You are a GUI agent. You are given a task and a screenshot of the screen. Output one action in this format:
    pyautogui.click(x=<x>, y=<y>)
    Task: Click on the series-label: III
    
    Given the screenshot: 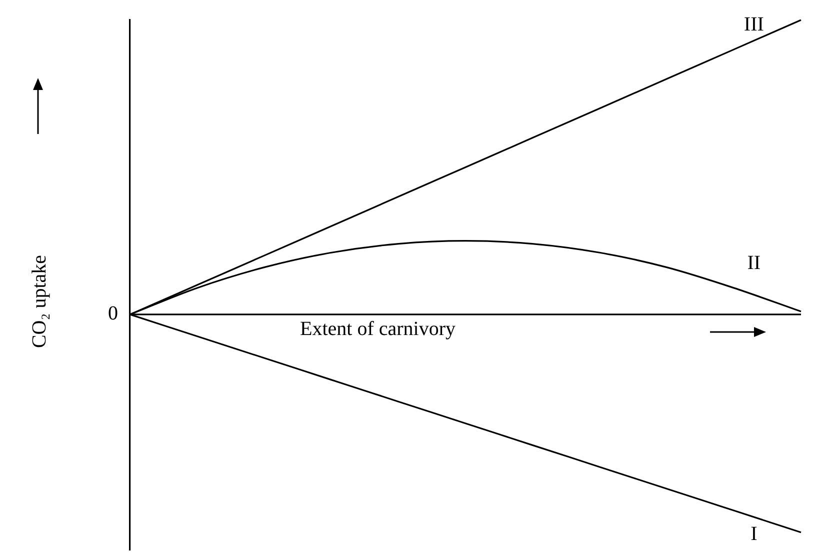 What is the action you would take?
    pyautogui.click(x=754, y=25)
    